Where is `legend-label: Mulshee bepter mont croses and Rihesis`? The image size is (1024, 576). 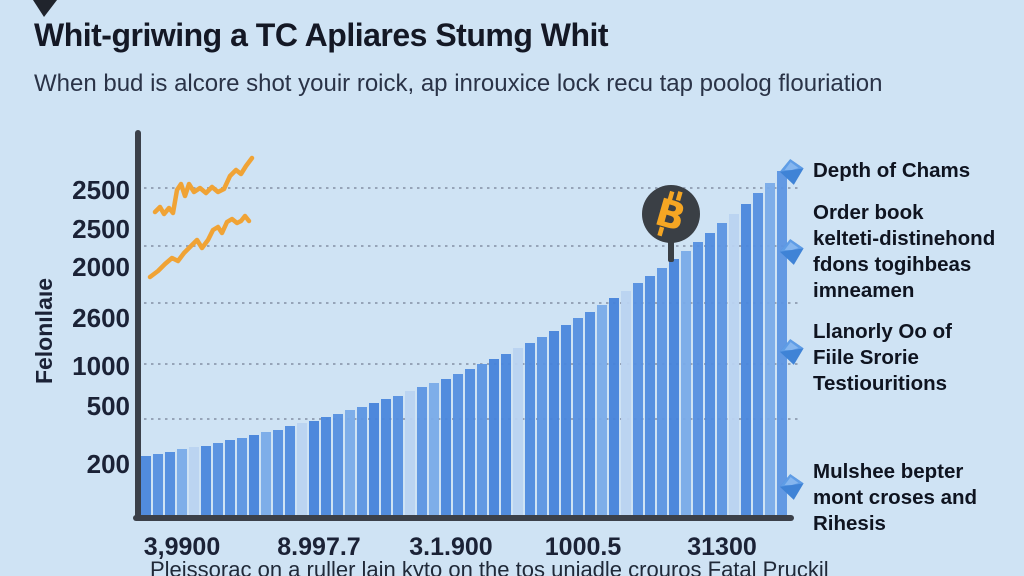
legend-label: Mulshee bepter mont croses and Rihesis is located at coordinates (895, 498).